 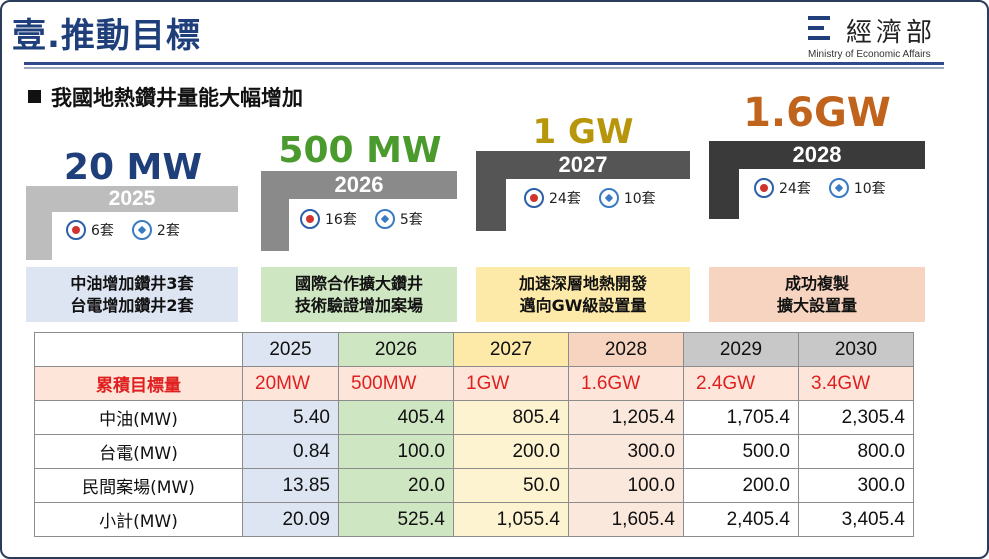 What do you see at coordinates (511, 485) in the screenshot?
I see `table-cell: 50.0` at bounding box center [511, 485].